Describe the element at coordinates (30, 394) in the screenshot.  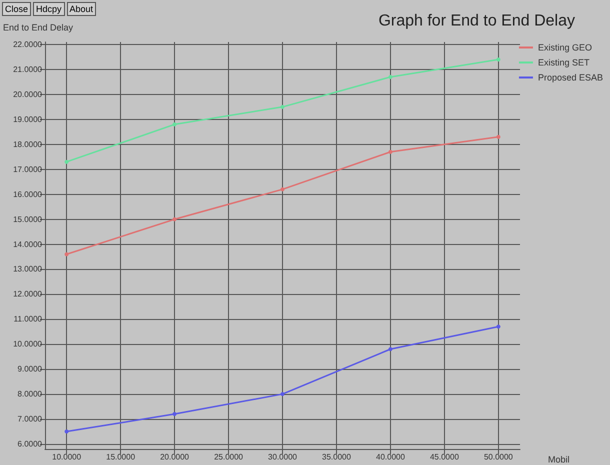
I see `y-tick-label: 8.0000` at that location.